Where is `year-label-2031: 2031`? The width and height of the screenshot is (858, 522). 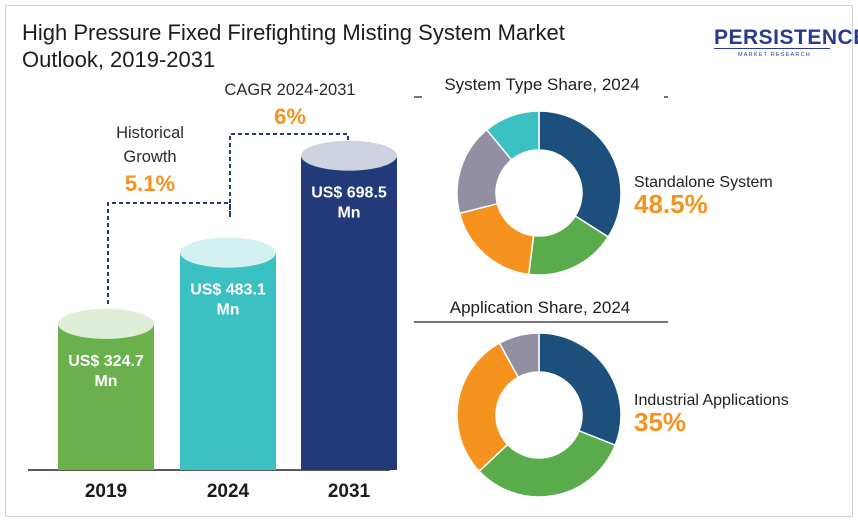
year-label-2031: 2031 is located at coordinates (349, 491).